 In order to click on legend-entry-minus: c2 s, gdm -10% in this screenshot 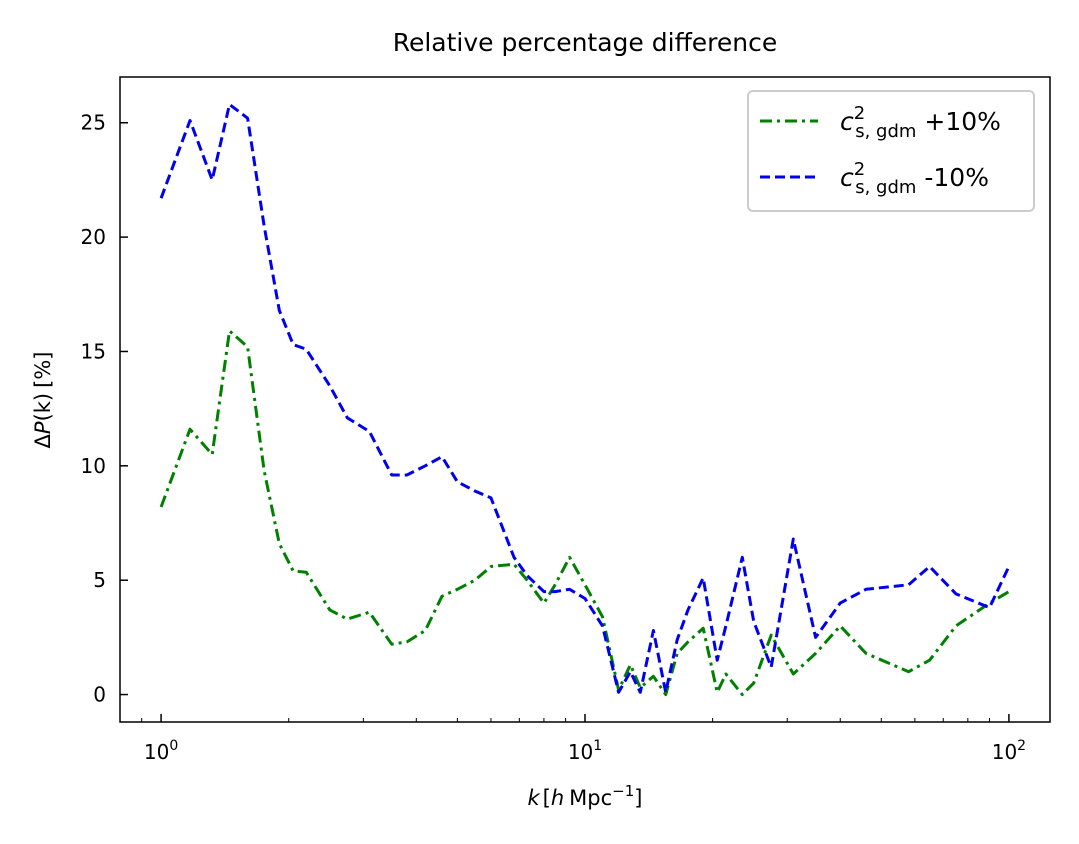, I will do `click(874, 178)`.